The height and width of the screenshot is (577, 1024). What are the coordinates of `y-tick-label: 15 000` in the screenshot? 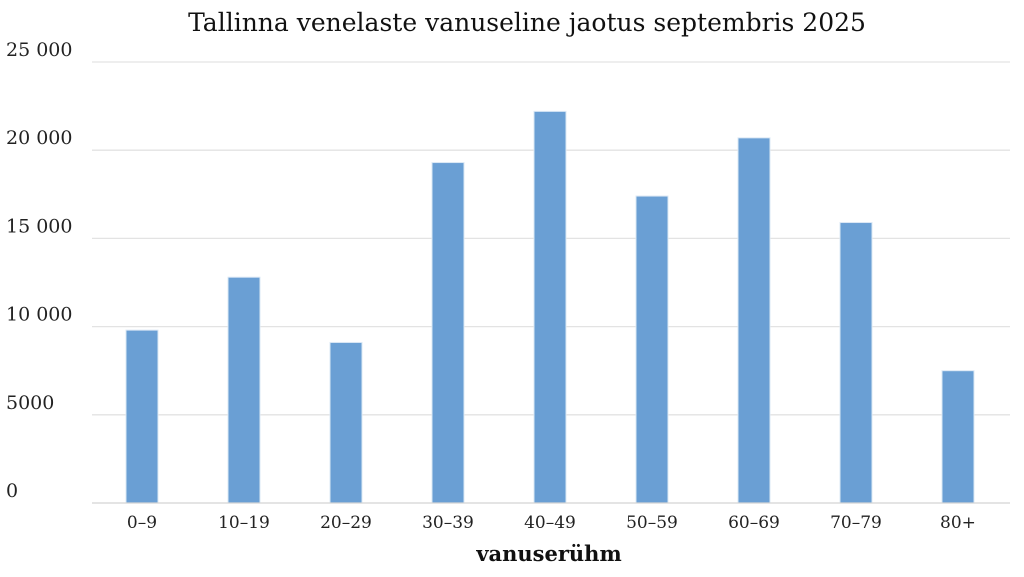 It's located at (39, 226).